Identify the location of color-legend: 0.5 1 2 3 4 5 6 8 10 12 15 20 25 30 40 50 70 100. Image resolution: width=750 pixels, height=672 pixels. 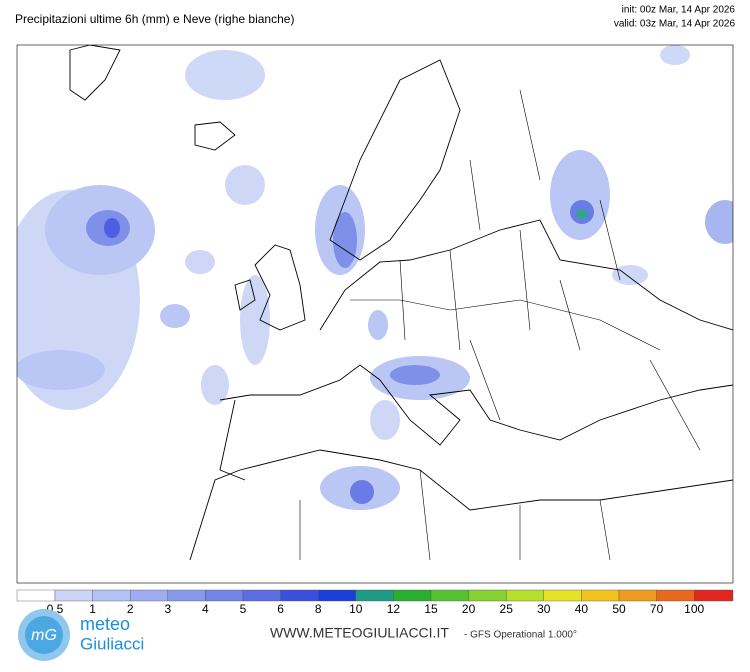
(375, 602).